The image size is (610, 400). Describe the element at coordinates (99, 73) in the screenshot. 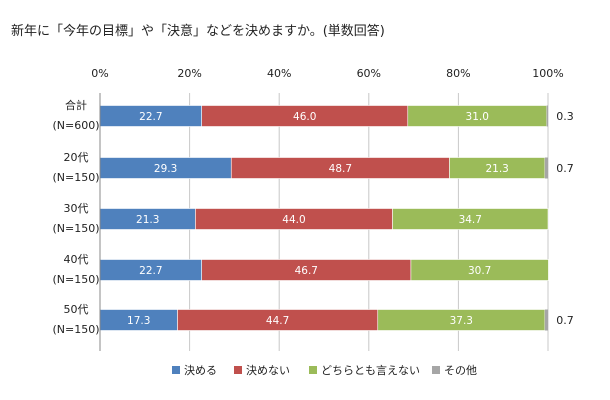

I see `x-tick-label: 0%` at that location.